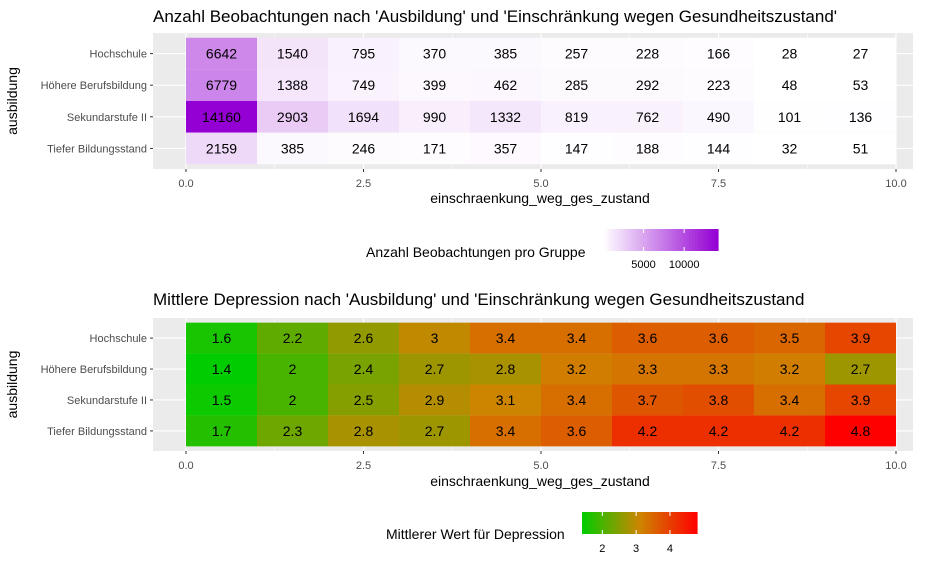 The width and height of the screenshot is (937, 568). I want to click on cell-value-label: 3, so click(435, 338).